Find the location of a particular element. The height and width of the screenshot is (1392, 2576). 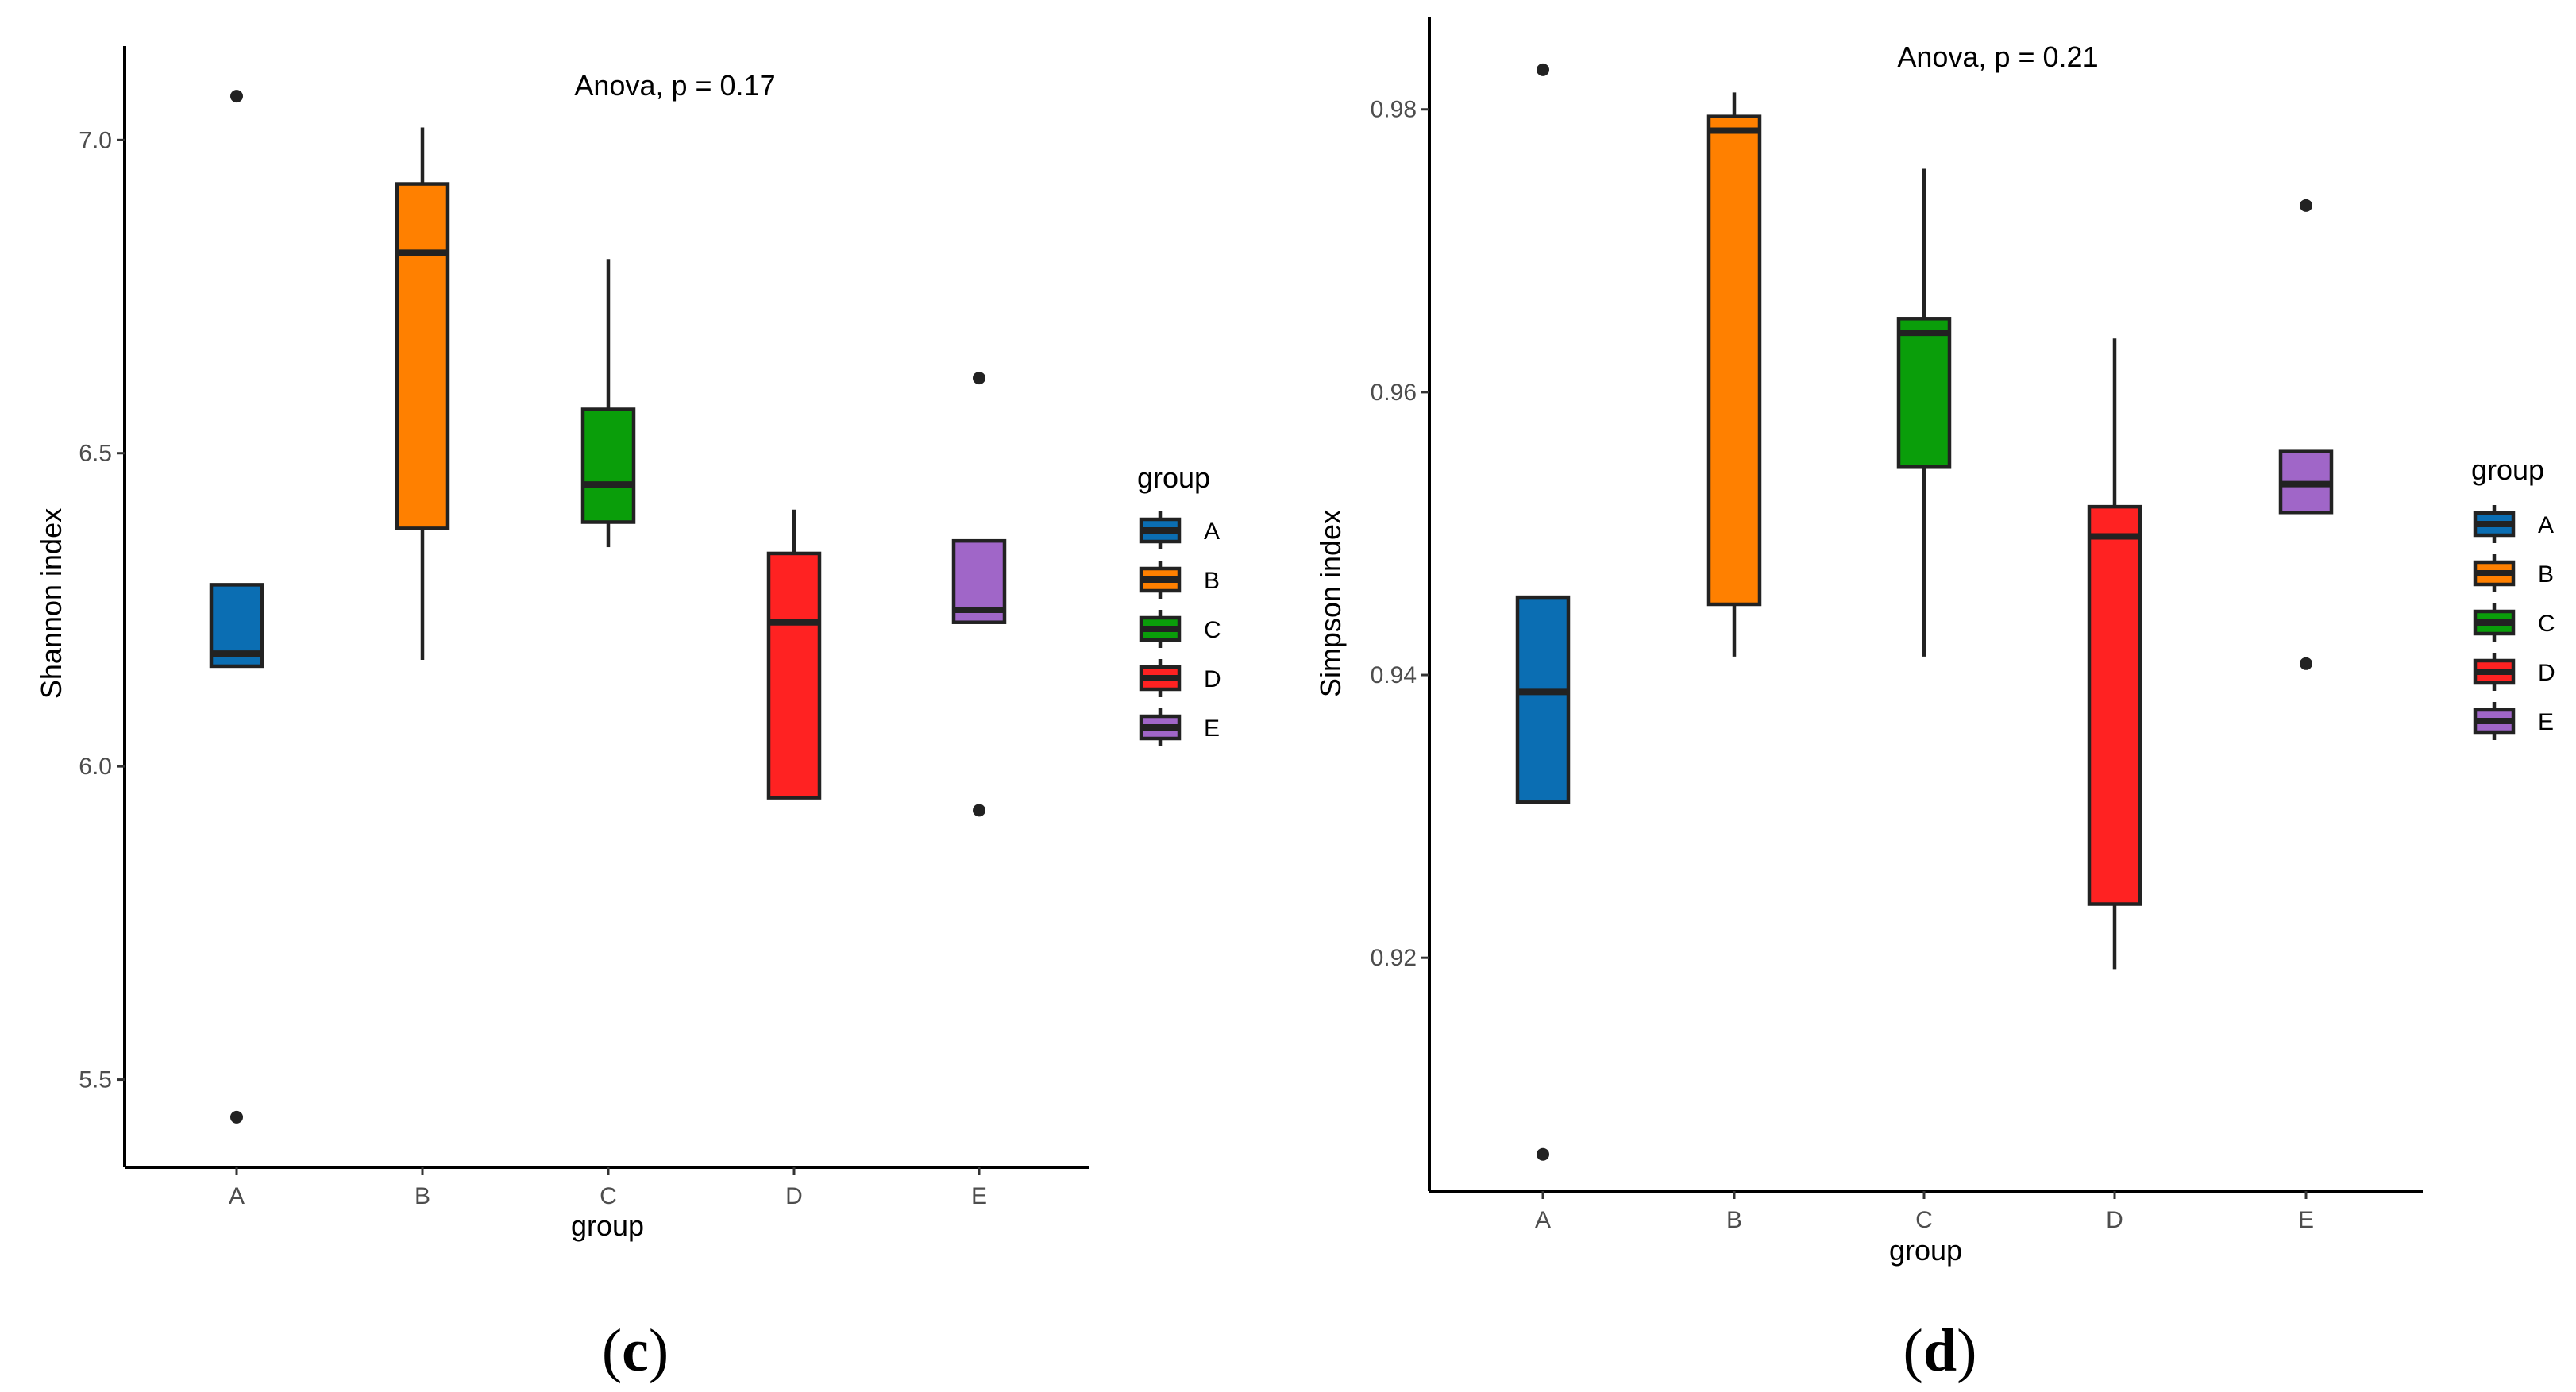

y-tick-label: 0.92 is located at coordinates (1394, 958).